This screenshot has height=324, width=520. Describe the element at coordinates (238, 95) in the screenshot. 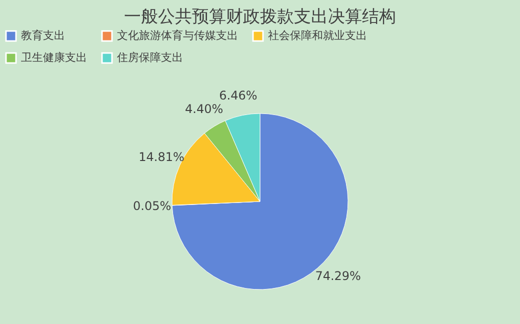

I see `data-label: 6.46%` at that location.